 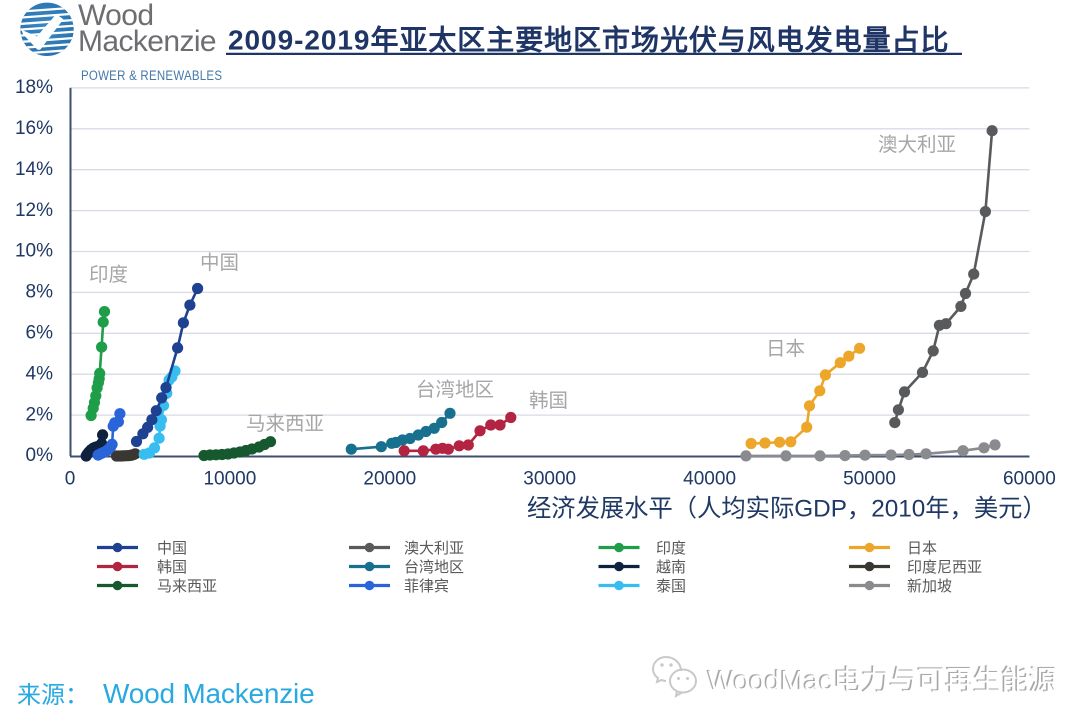 What do you see at coordinates (709, 479) in the screenshot?
I see `svg-text: 40000` at bounding box center [709, 479].